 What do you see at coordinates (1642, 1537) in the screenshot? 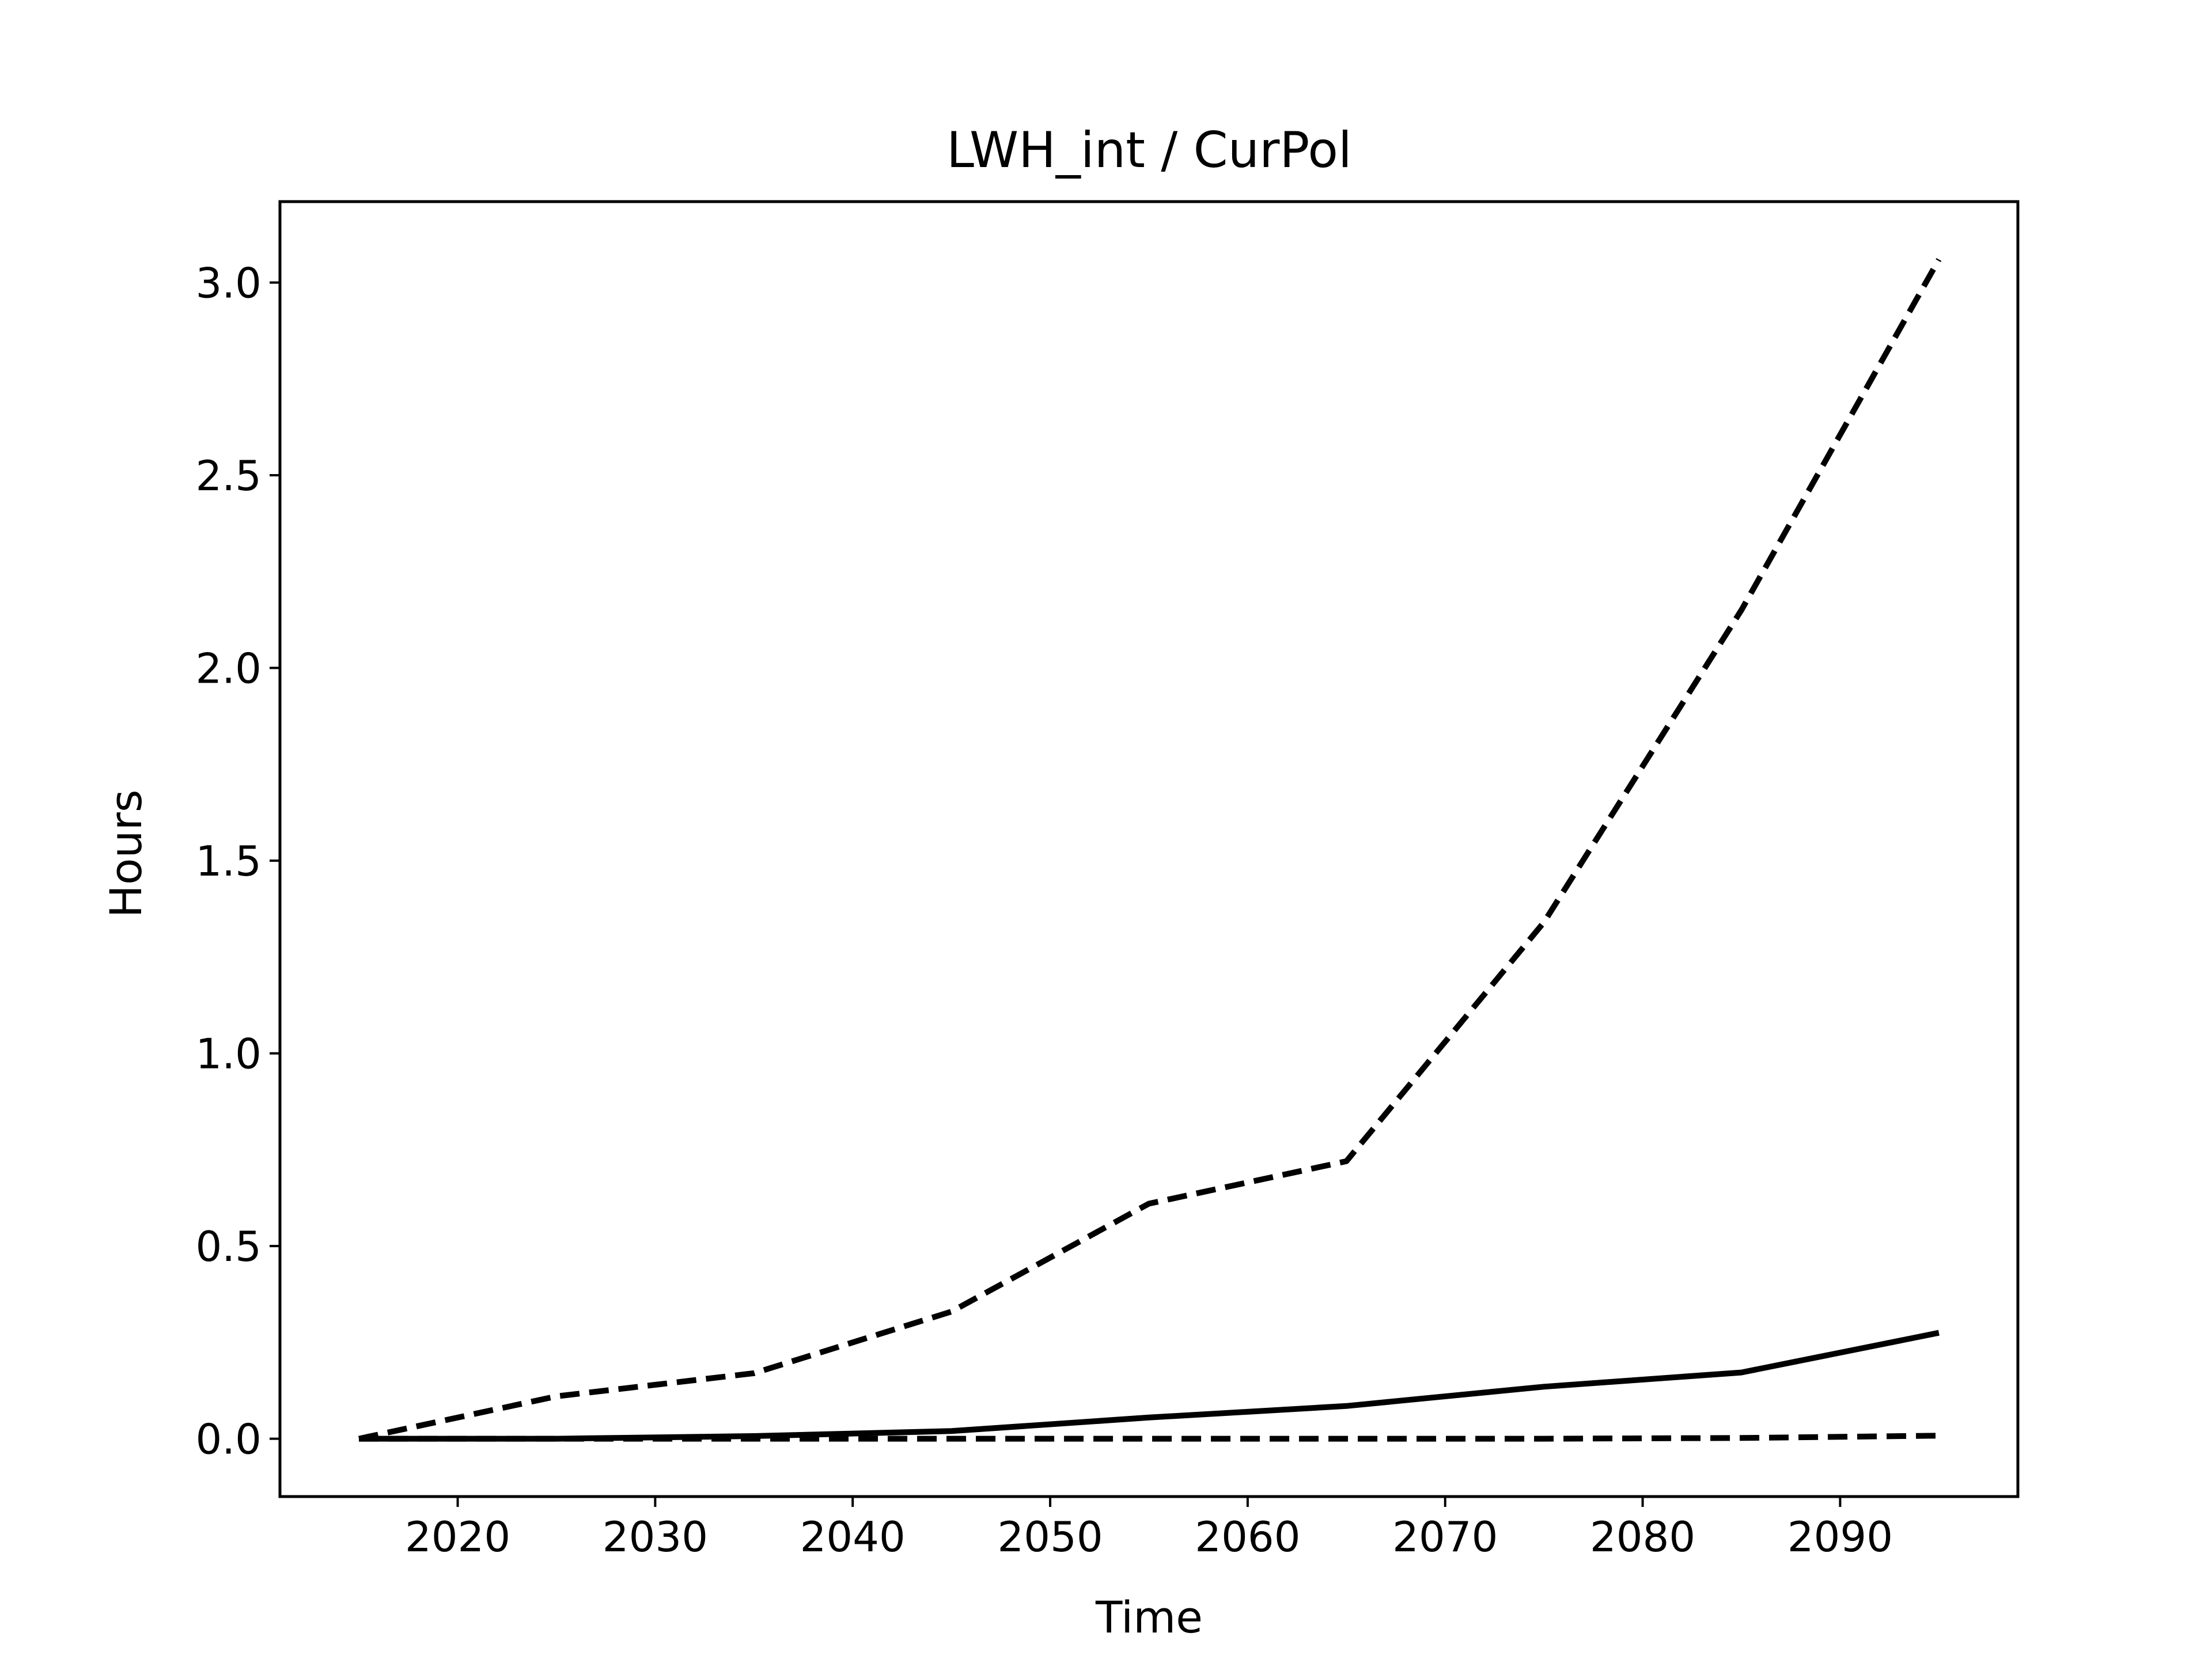
I see `x-tick-label-2080: 2080` at bounding box center [1642, 1537].